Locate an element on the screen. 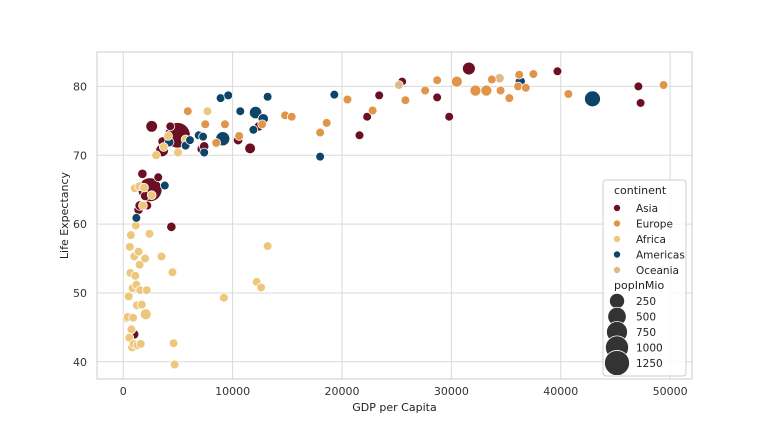 The width and height of the screenshot is (768, 432). y-tick-label: 40 is located at coordinates (80, 362).